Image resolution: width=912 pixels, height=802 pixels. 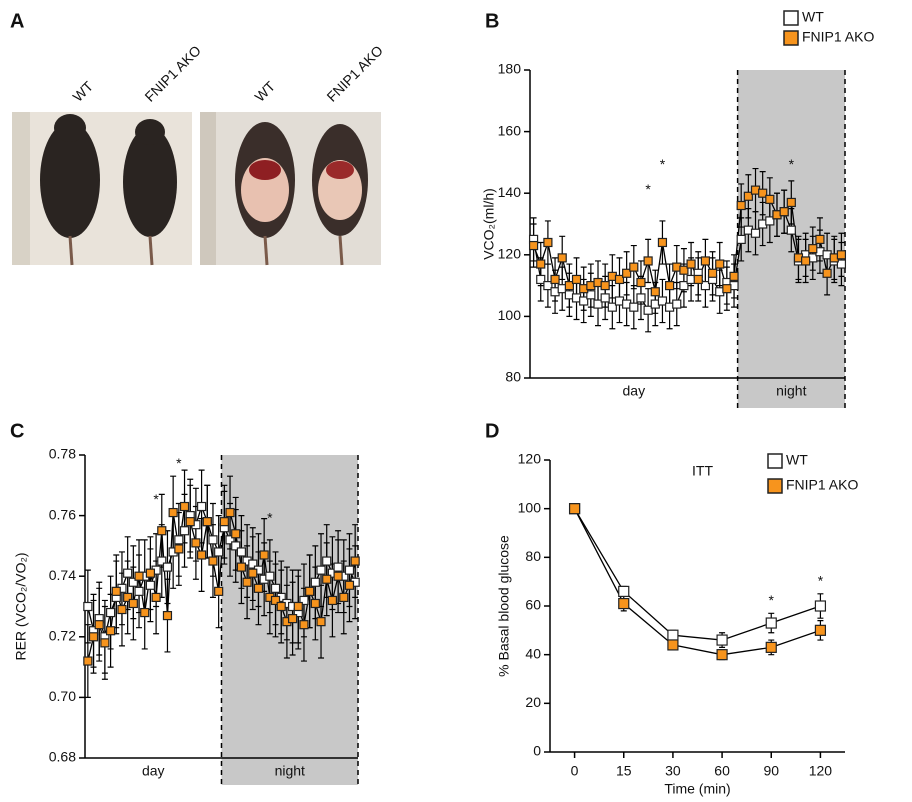 I want to click on y-tick-label: 60, so click(x=533, y=605).